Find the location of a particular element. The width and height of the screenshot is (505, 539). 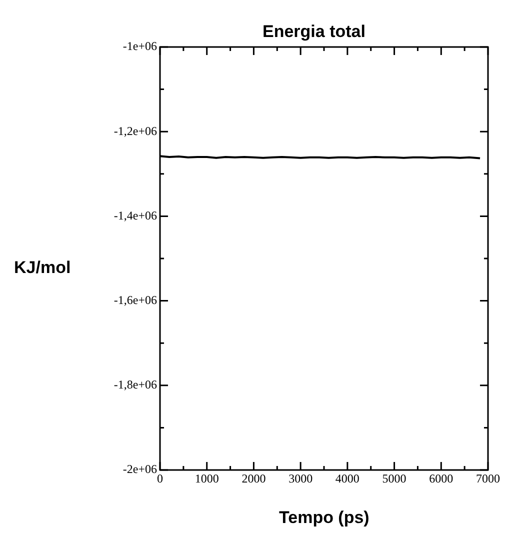

x-tick-label: 2000 is located at coordinates (254, 478).